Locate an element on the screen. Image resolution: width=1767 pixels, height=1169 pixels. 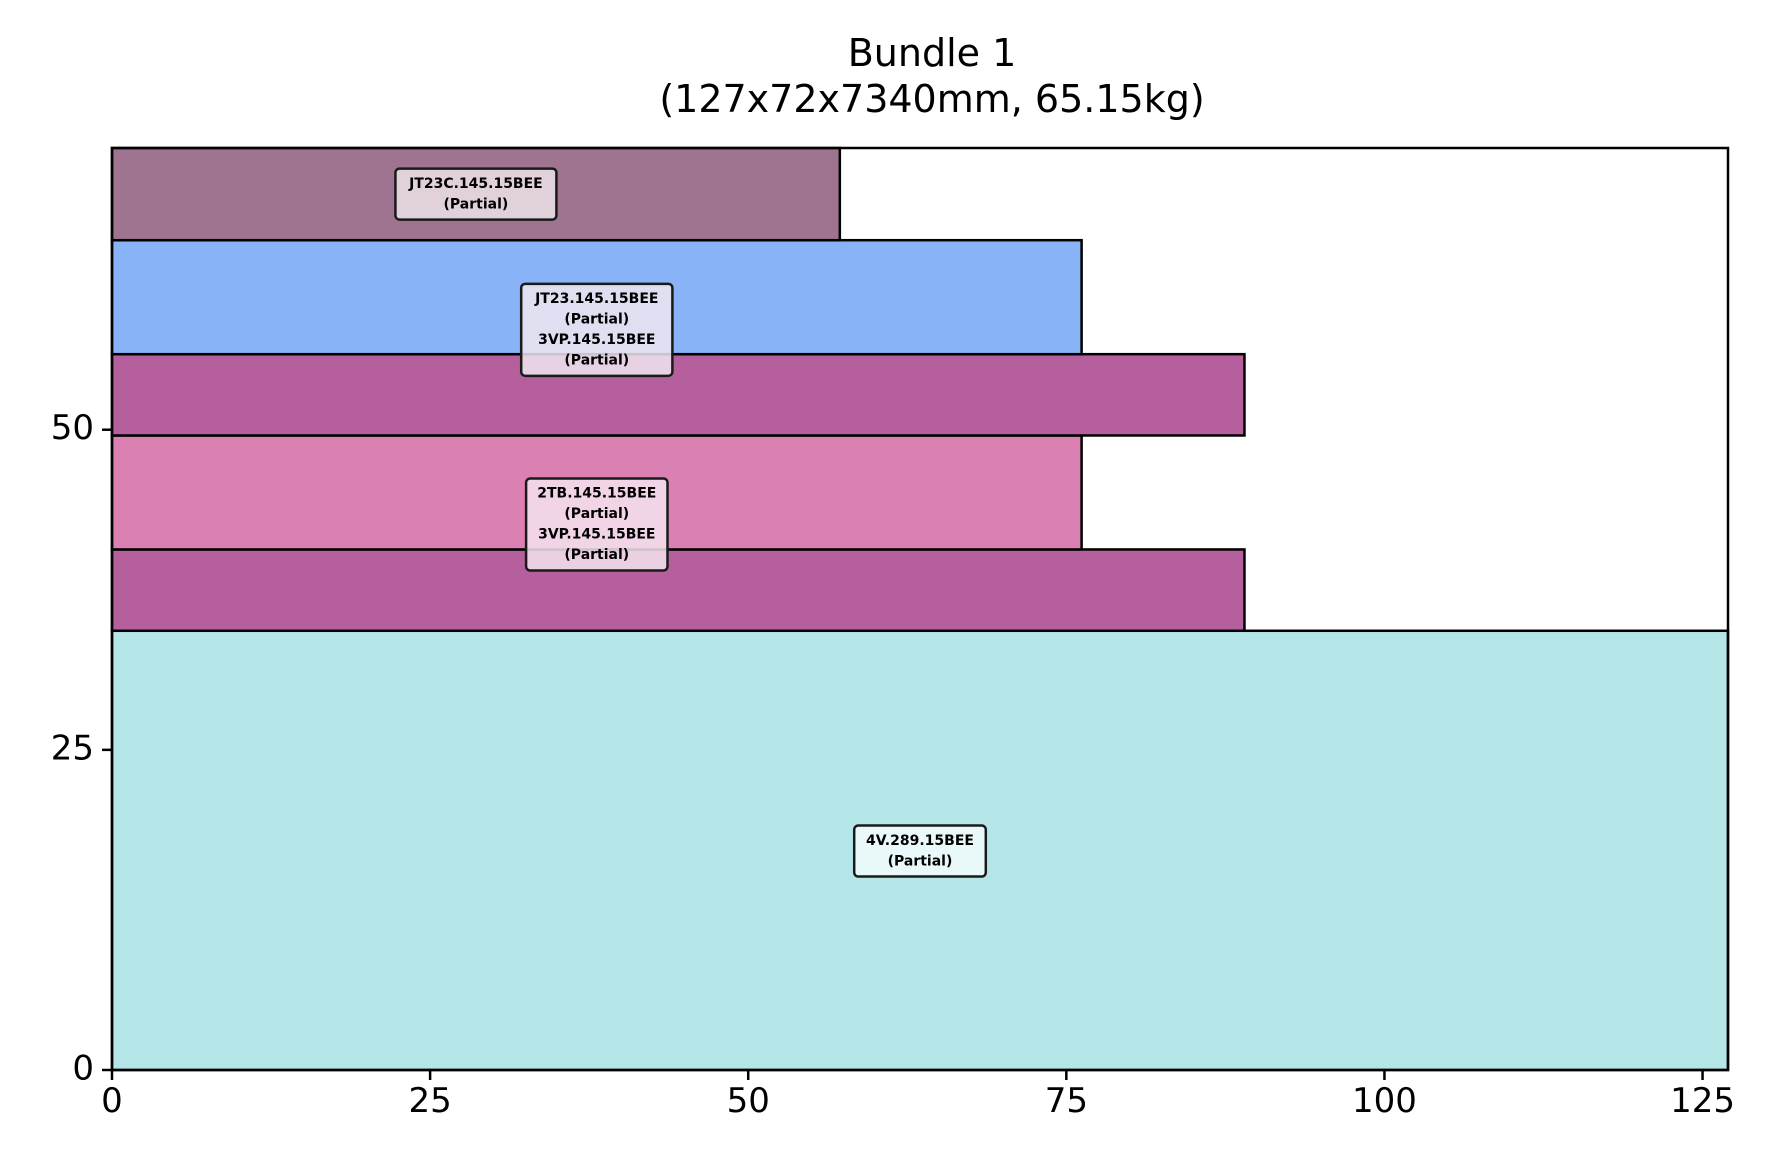
y-axis-ticks: 0 25 50 is located at coordinates (81, 748).